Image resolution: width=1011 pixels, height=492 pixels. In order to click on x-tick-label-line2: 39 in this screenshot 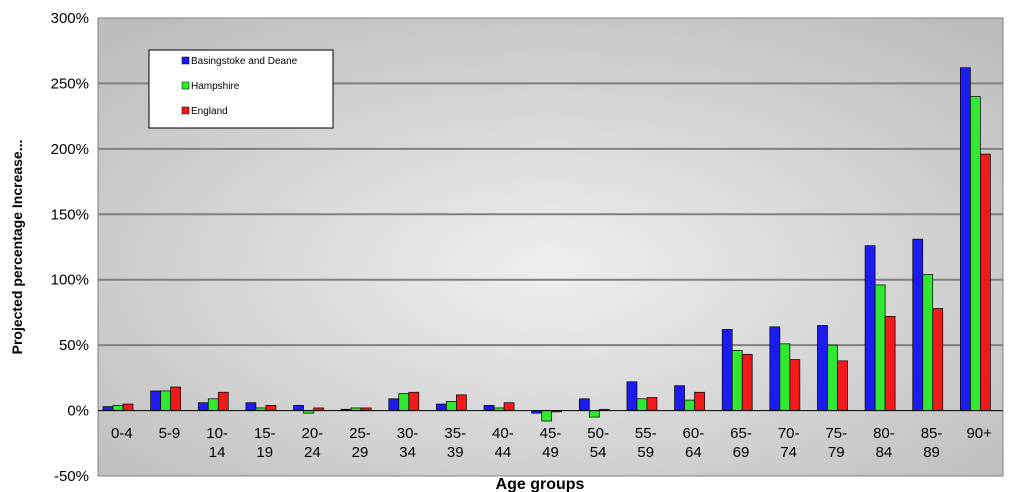, I will do `click(455, 452)`.